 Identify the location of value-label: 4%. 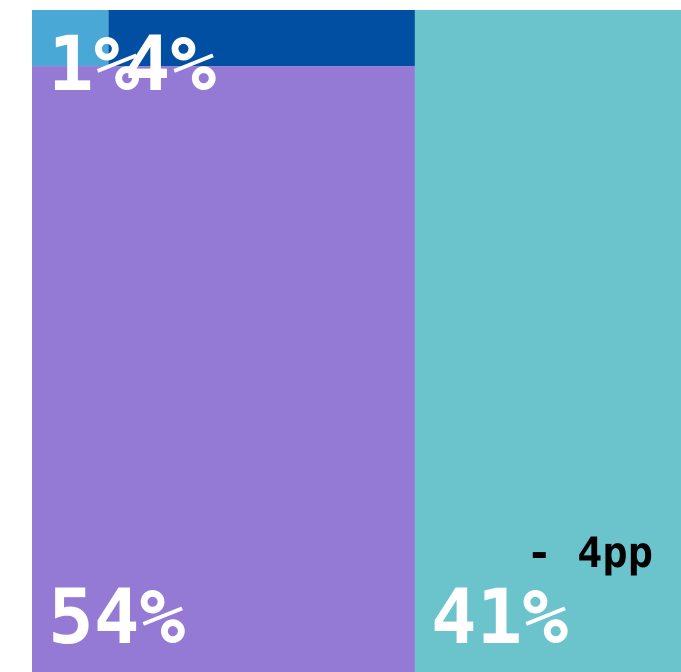
(171, 63).